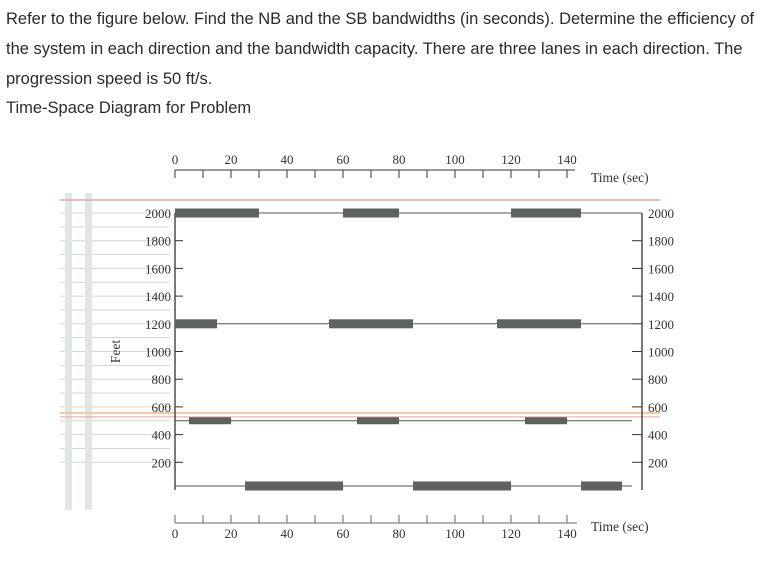 The width and height of the screenshot is (784, 571). Describe the element at coordinates (567, 159) in the screenshot. I see `top-time-tick-label: 140` at that location.